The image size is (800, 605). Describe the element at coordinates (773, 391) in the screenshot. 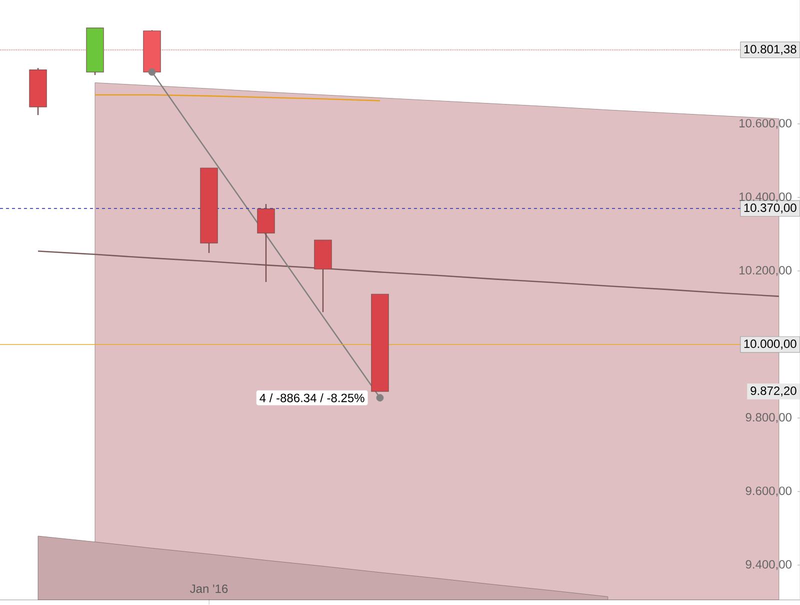

I see `annotation: 9.872,20` at that location.